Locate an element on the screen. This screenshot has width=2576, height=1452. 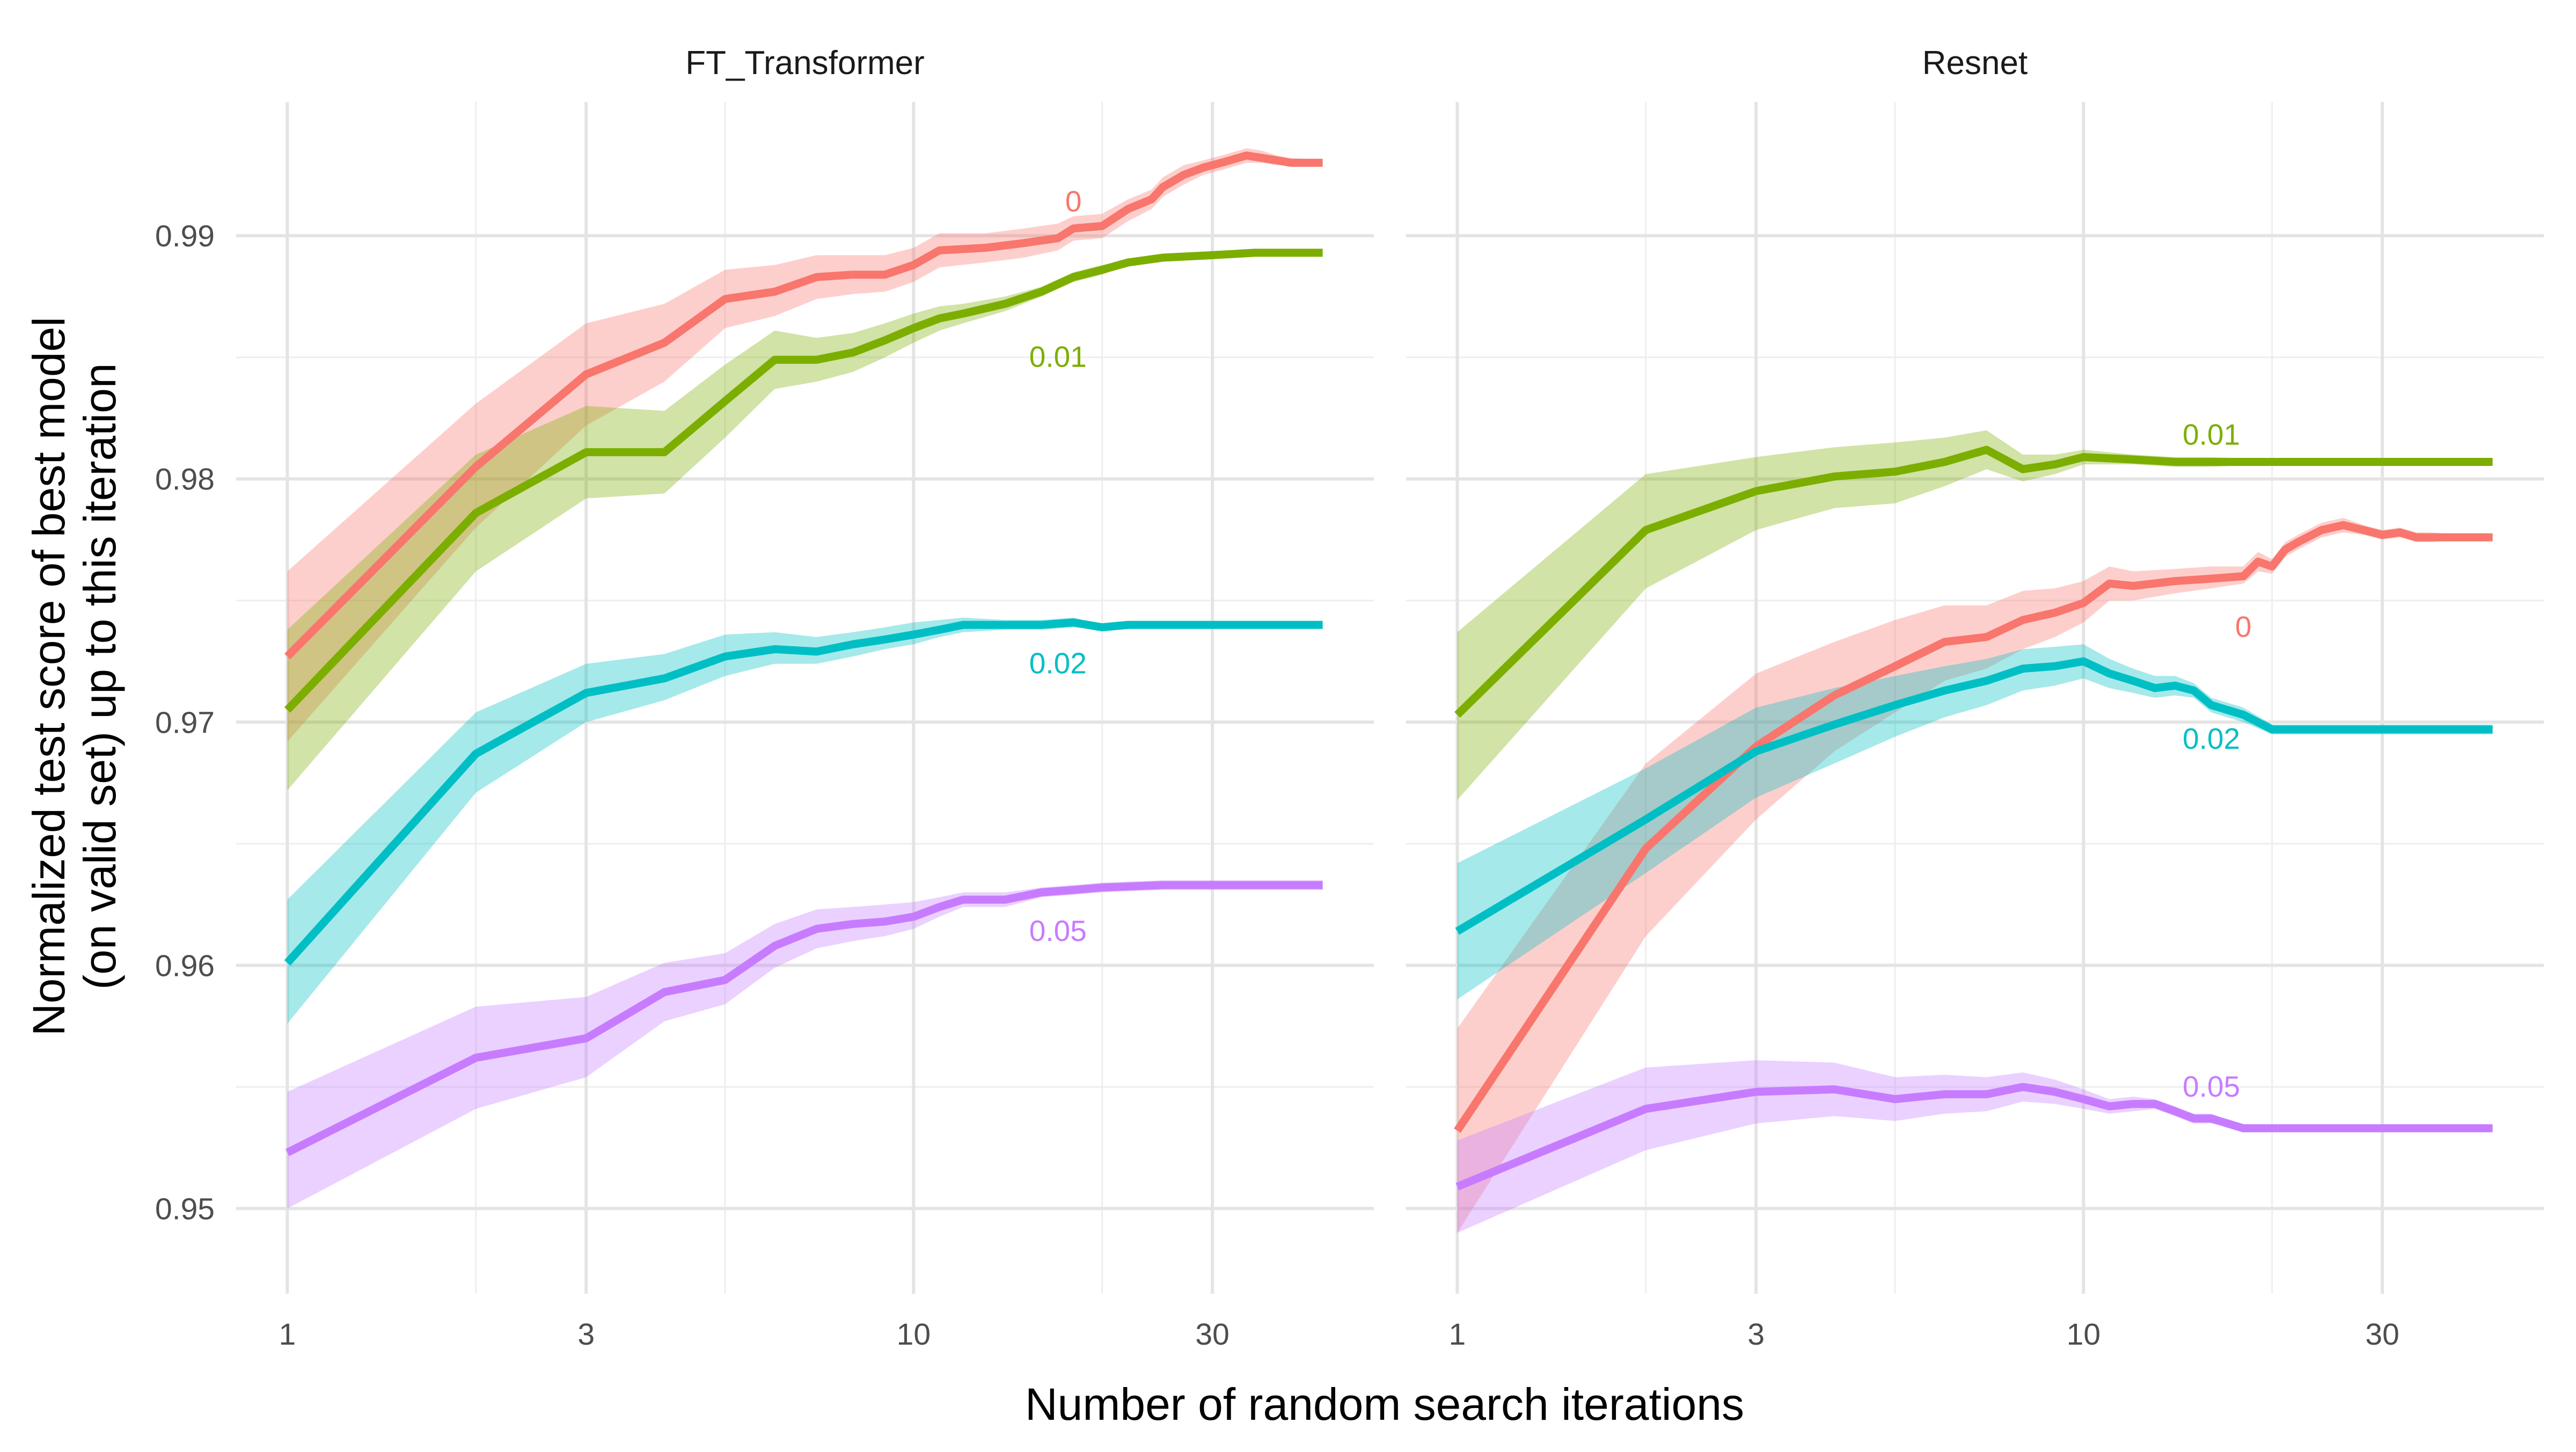
line-label-ft-transformer-series-0-02: 0.02 is located at coordinates (1058, 663).